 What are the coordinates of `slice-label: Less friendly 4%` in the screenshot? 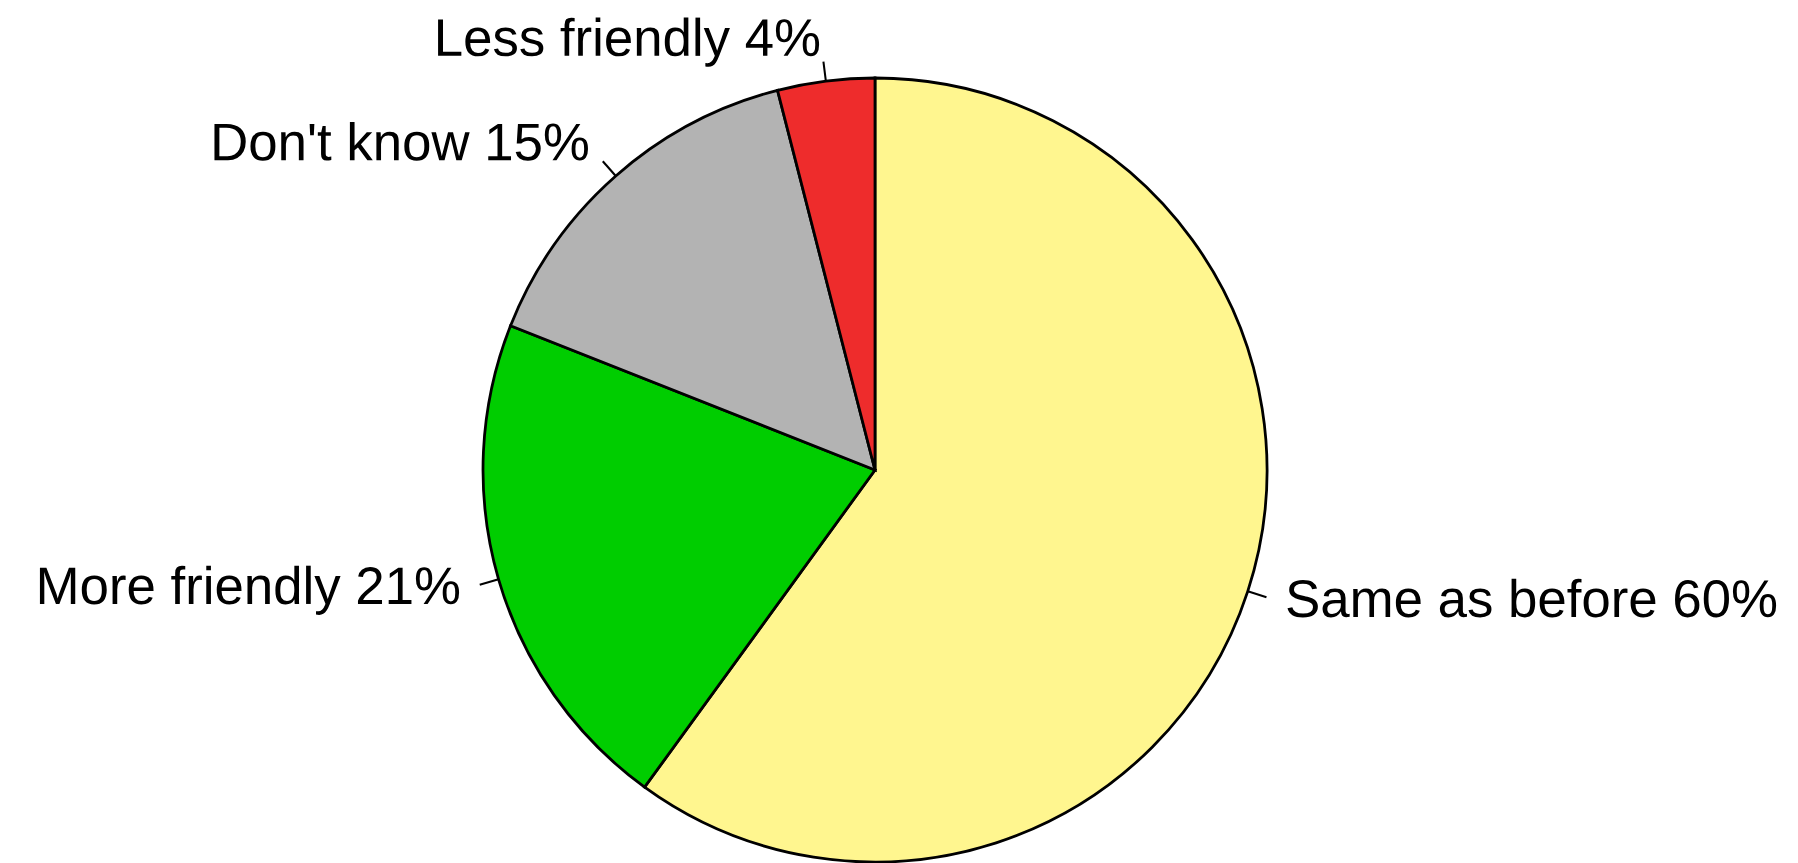 It's located at (629, 42).